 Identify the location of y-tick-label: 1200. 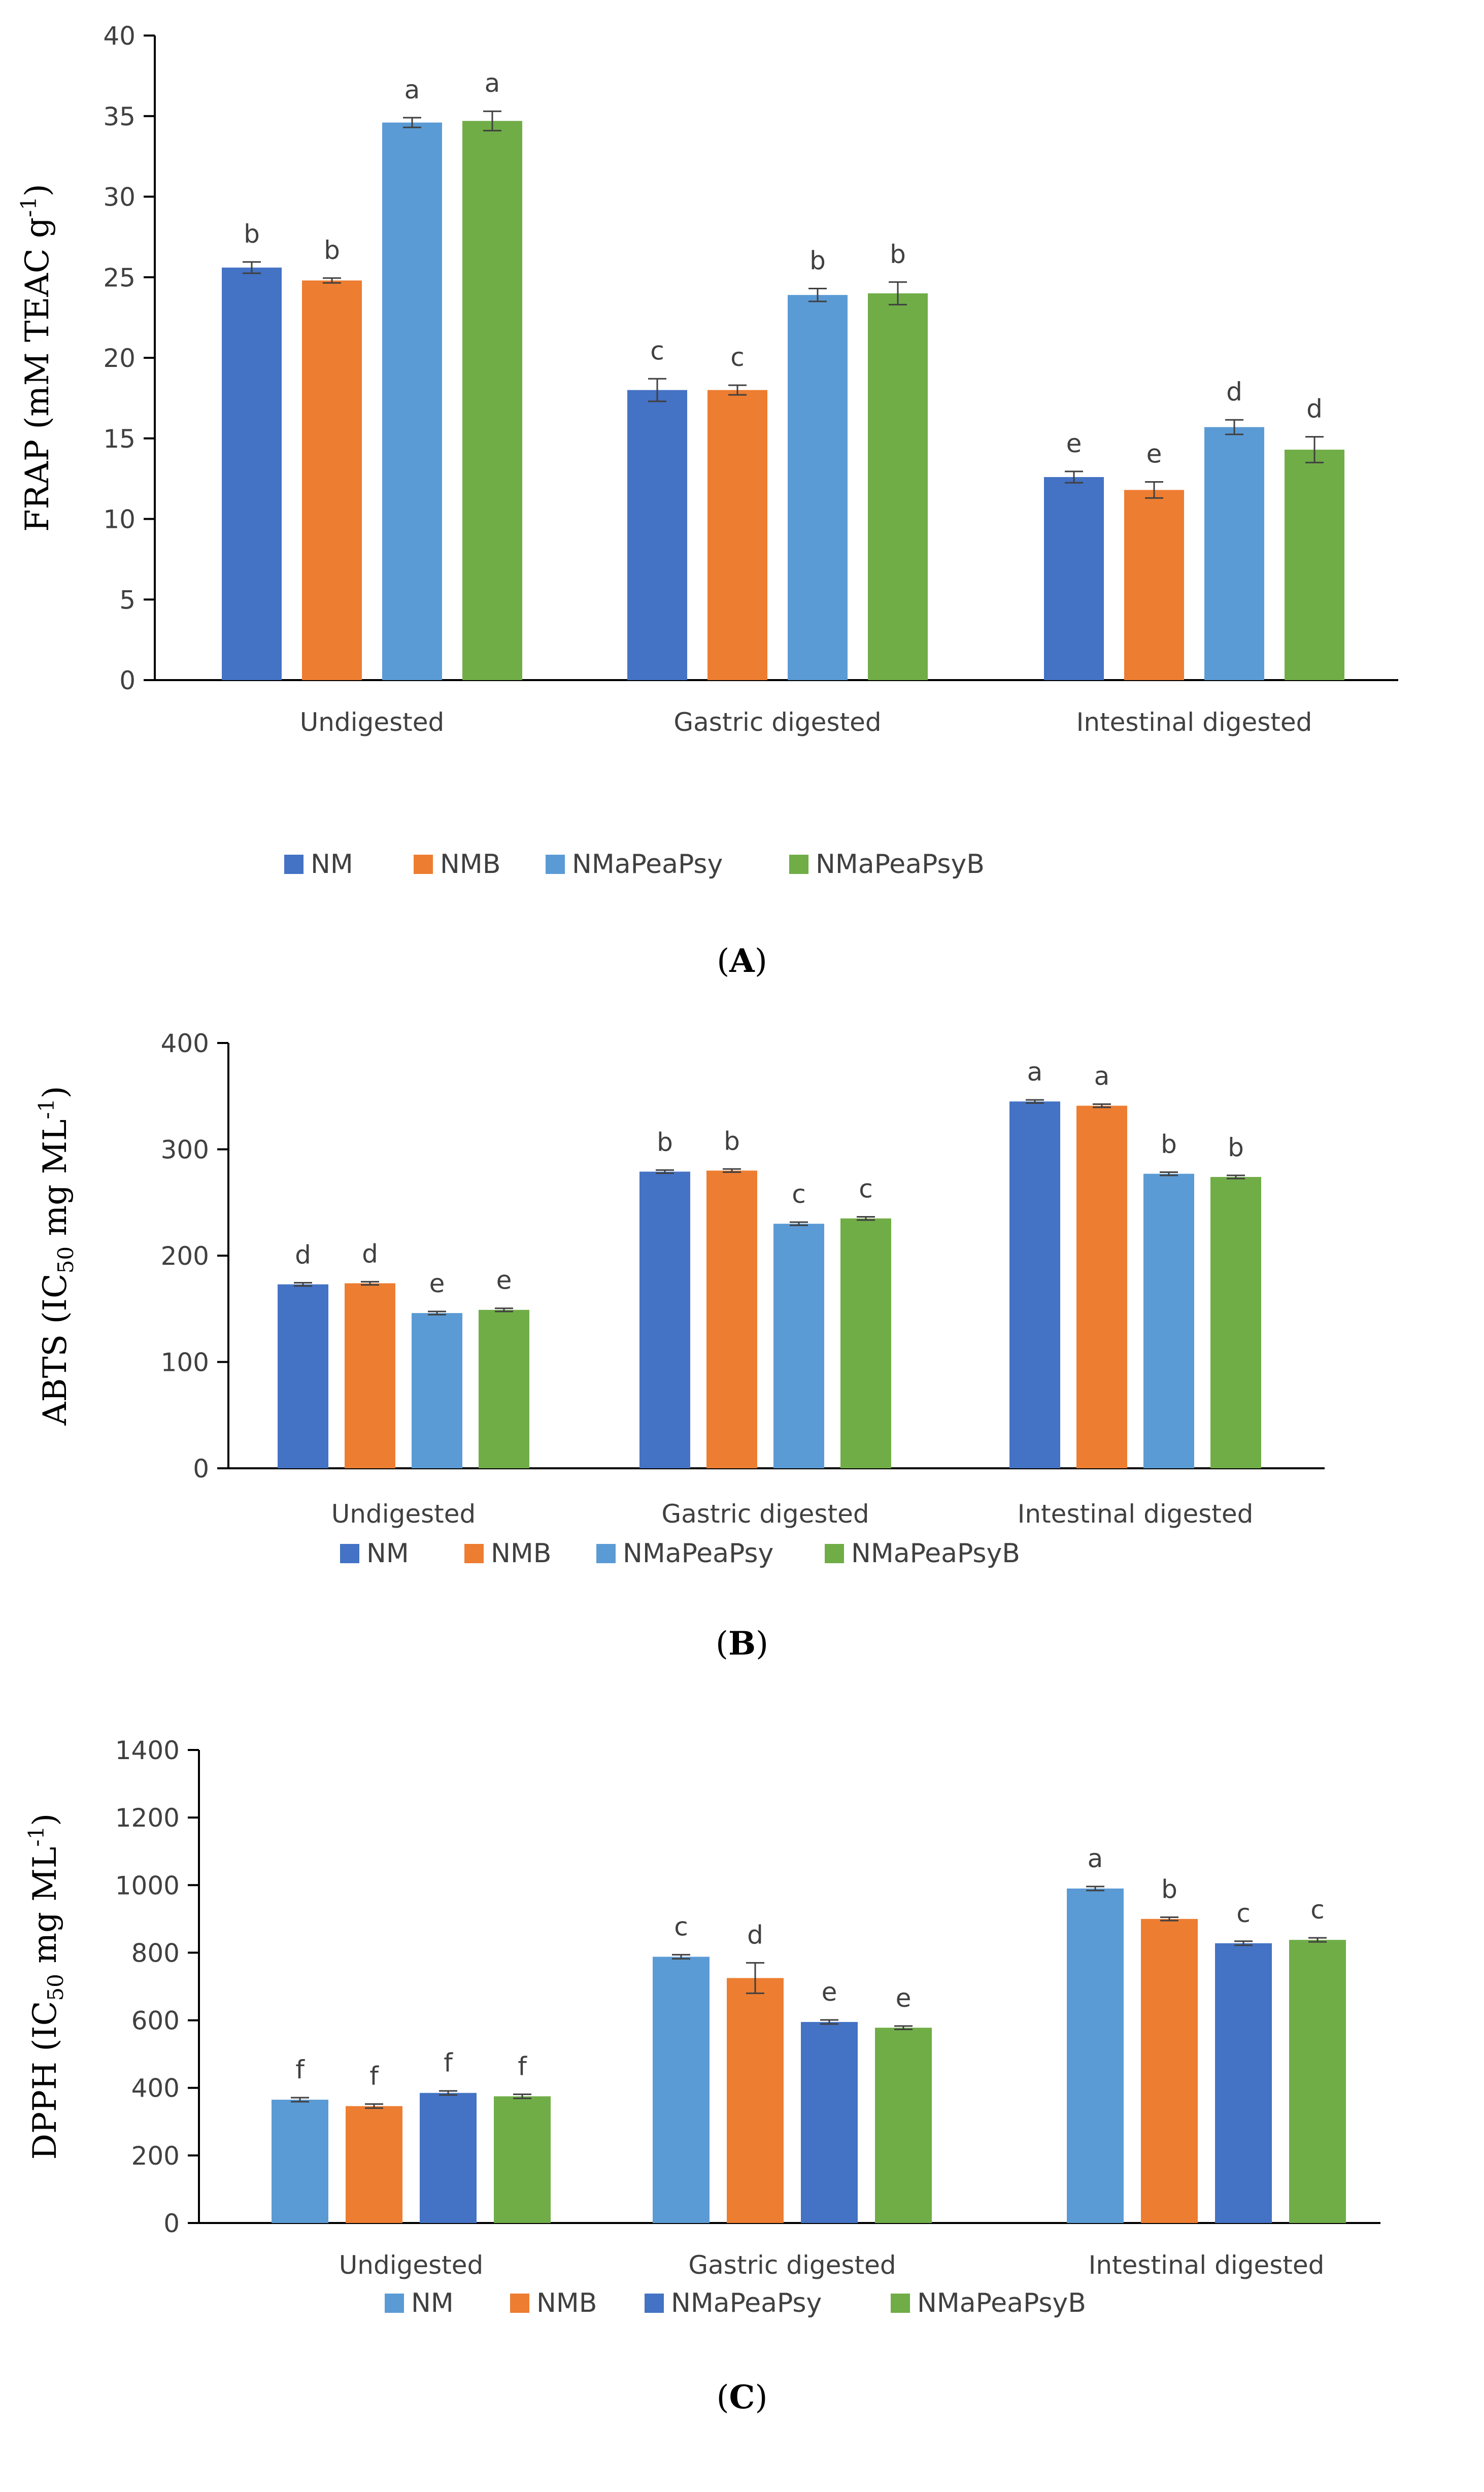
(148, 1818).